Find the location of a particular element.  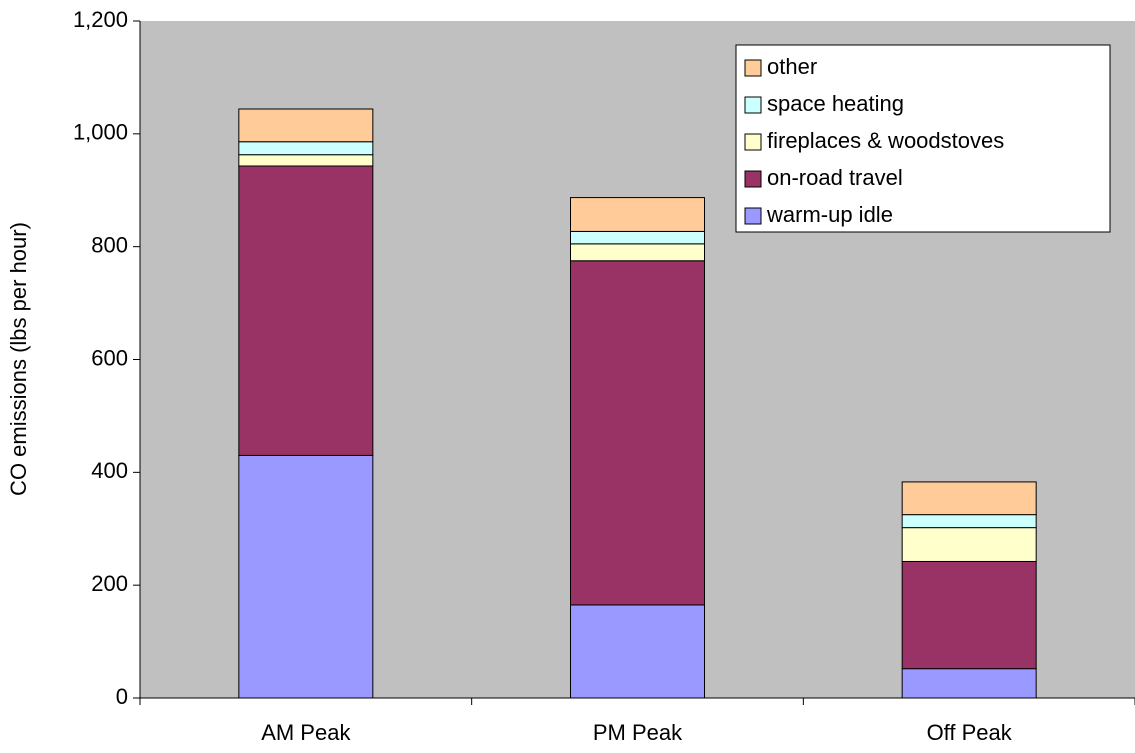

legend-label: fireplaces & woodstoves is located at coordinates (885, 140).